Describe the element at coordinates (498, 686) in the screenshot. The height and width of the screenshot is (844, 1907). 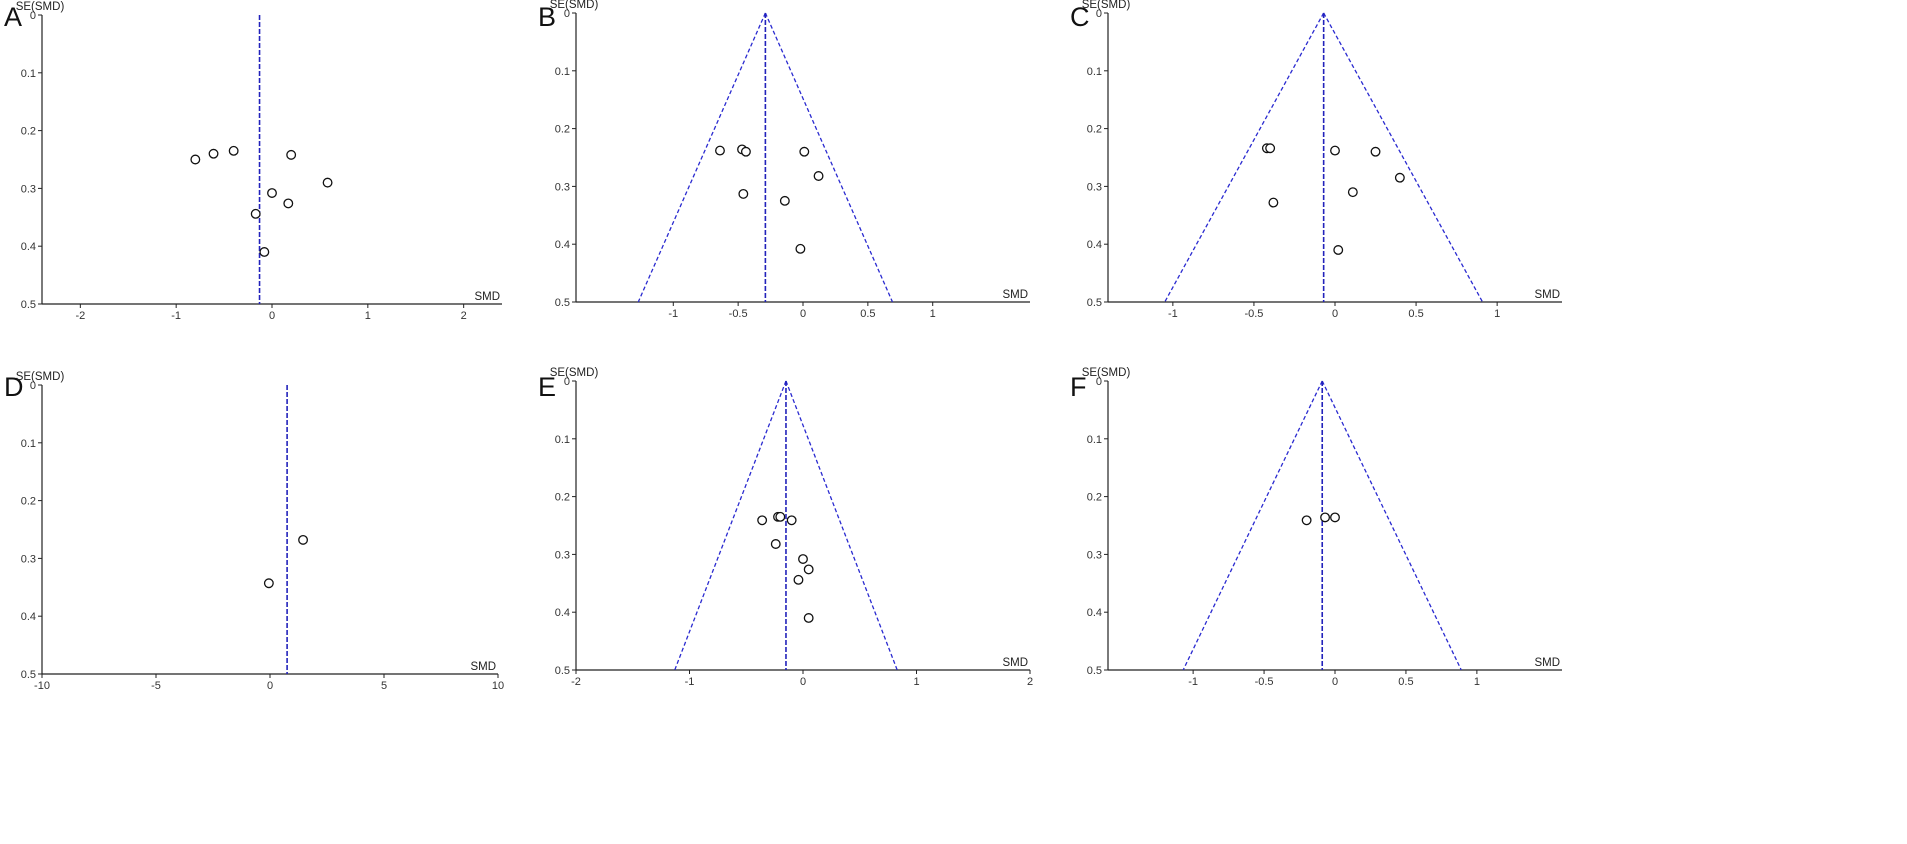
I see `x-tick-label: 10` at that location.